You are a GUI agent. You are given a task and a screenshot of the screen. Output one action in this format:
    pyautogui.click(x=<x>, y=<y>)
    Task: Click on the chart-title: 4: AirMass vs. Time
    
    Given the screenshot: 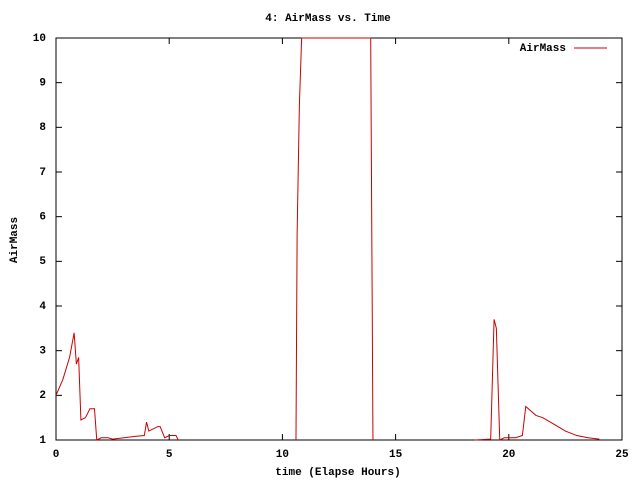 What is the action you would take?
    pyautogui.click(x=328, y=19)
    